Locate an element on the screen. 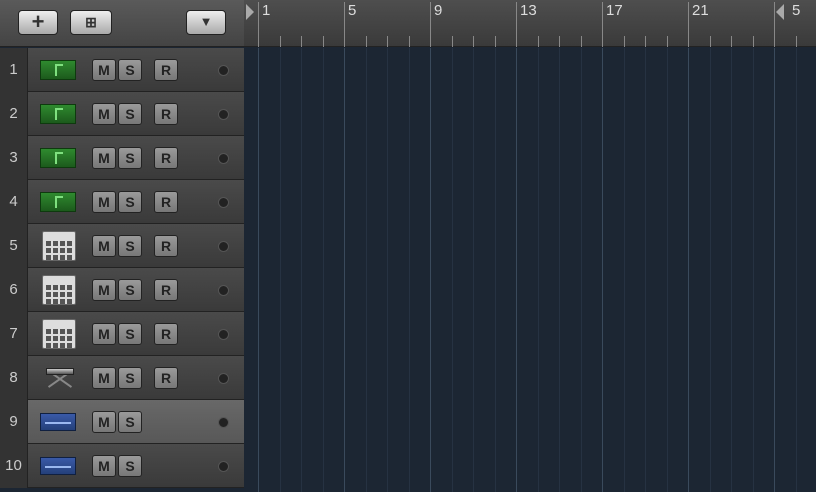 This screenshot has width=816, height=492. ruler-label: 5 is located at coordinates (796, 10).